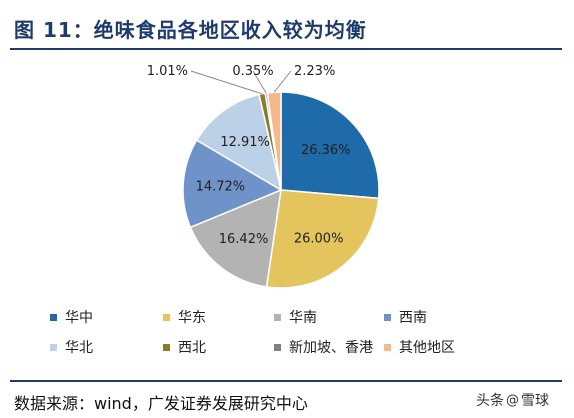 This screenshot has width=574, height=418. I want to click on slice-data-label-5: 12.91%, so click(245, 142).